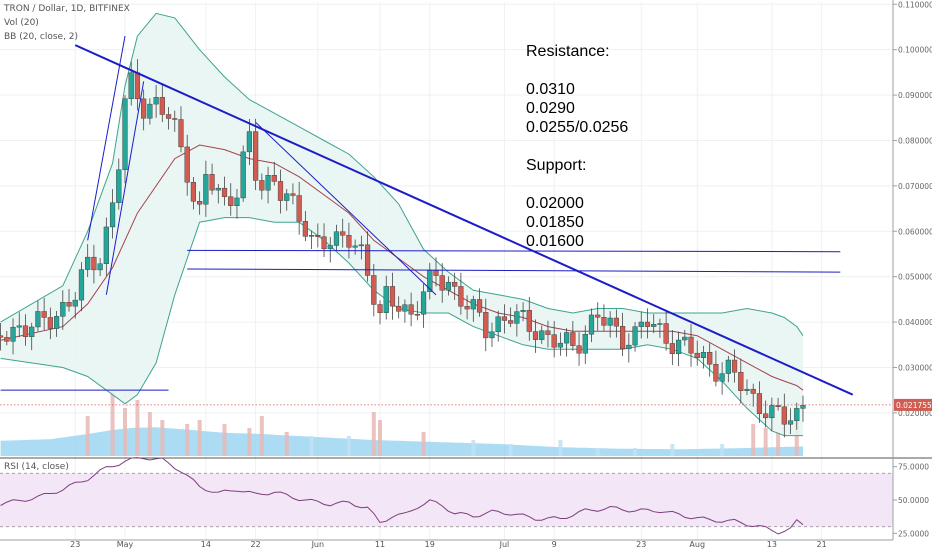 This screenshot has width=932, height=554. Describe the element at coordinates (555, 241) in the screenshot. I see `support-level: 0.01600` at that location.